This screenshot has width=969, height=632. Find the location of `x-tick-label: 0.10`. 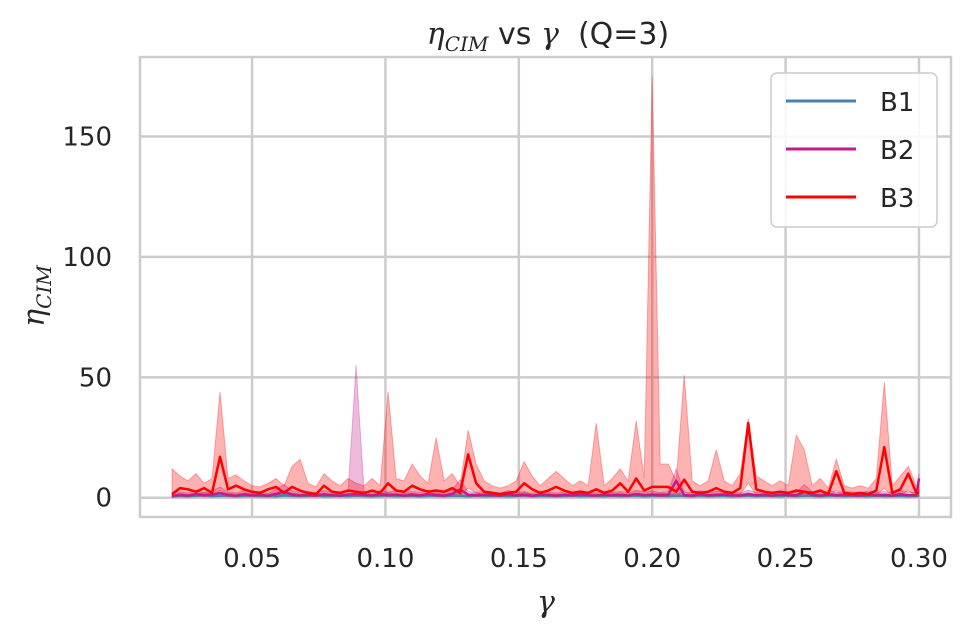

x-tick-label: 0.10 is located at coordinates (385, 559).